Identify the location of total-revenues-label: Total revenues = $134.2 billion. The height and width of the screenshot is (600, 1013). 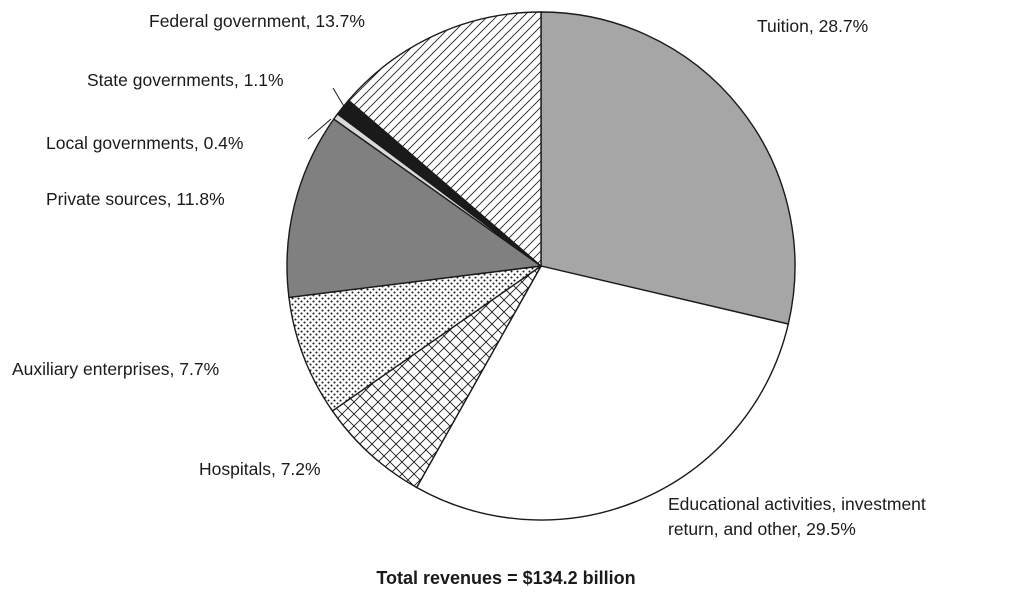
(505, 578).